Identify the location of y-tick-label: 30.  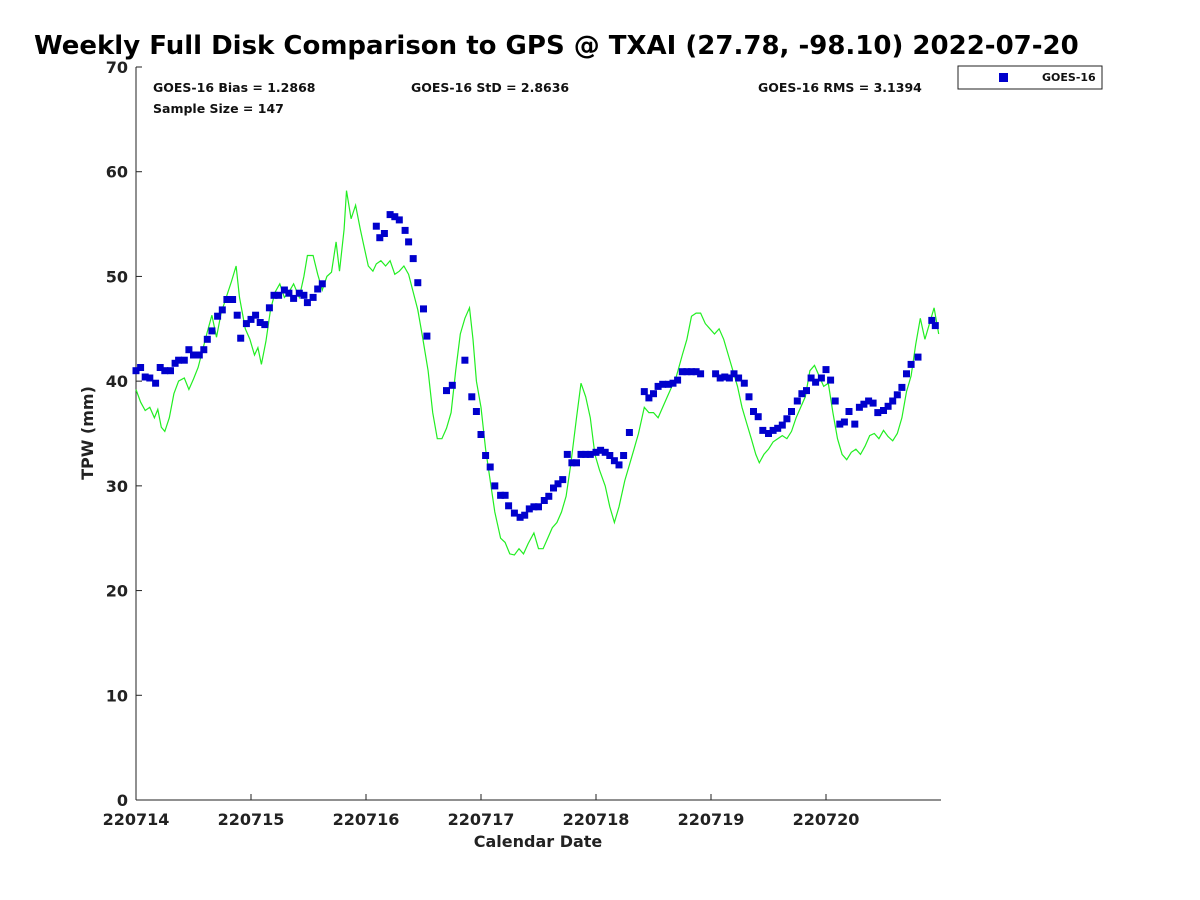
(117, 486).